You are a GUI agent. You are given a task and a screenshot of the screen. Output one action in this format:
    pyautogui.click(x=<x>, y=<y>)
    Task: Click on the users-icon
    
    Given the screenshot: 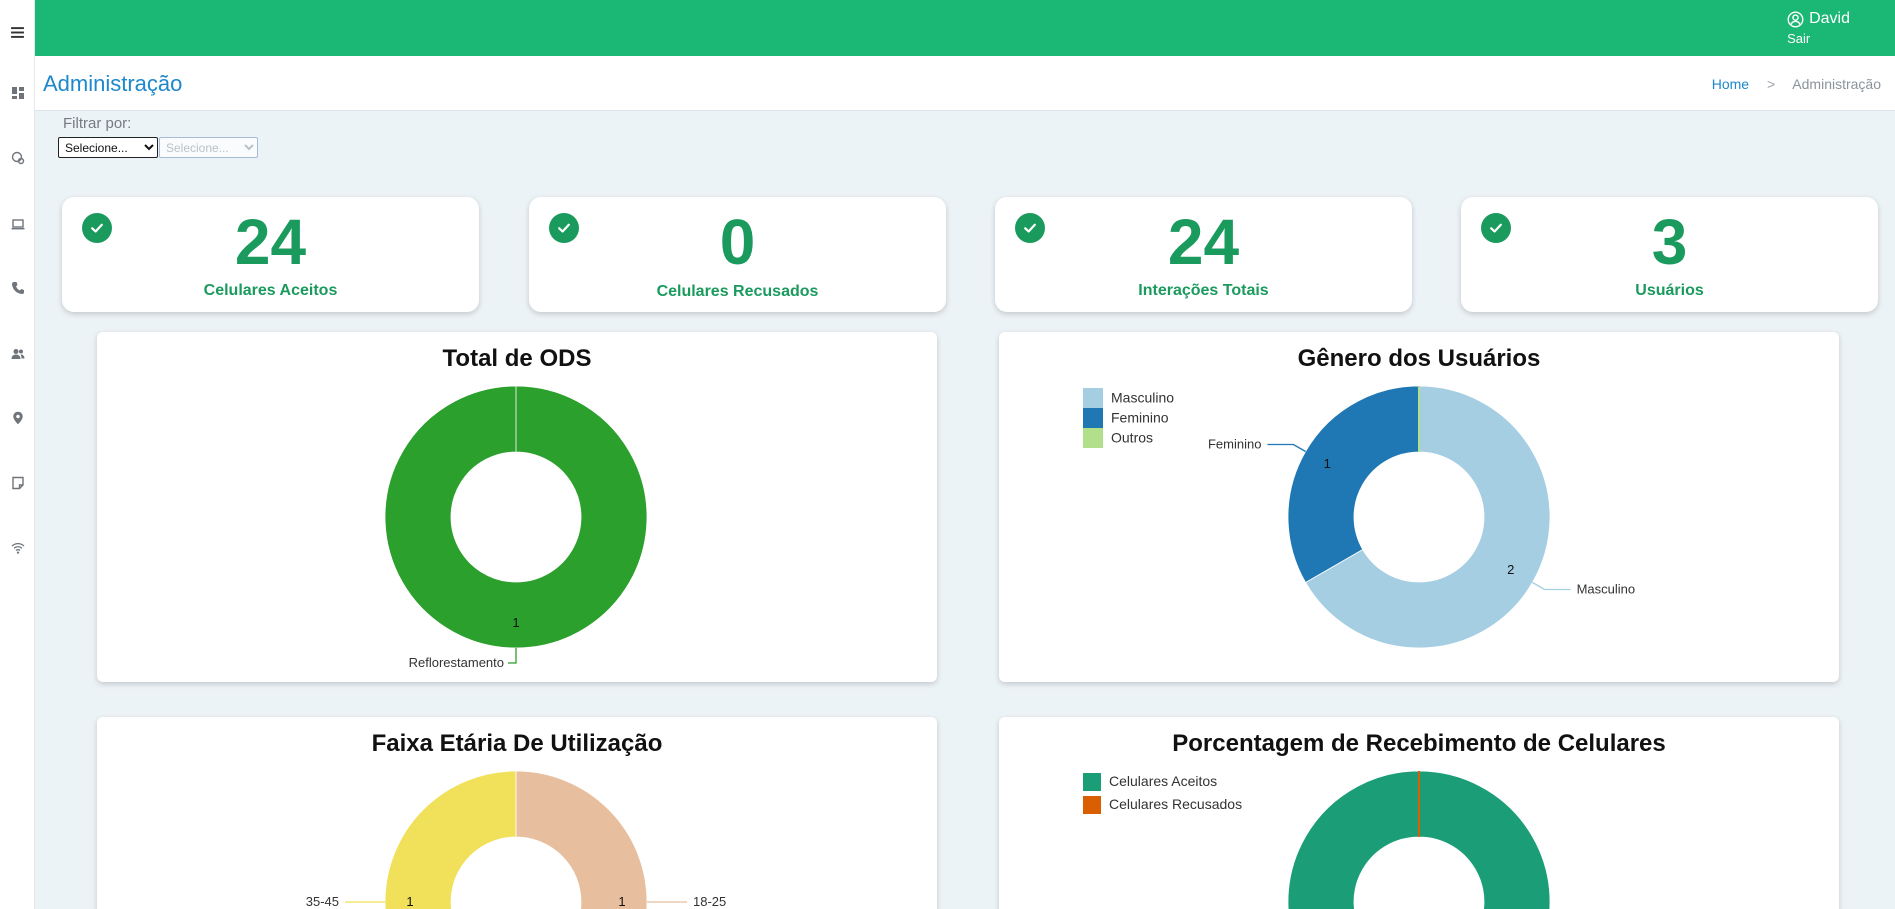 What is the action you would take?
    pyautogui.click(x=17, y=354)
    